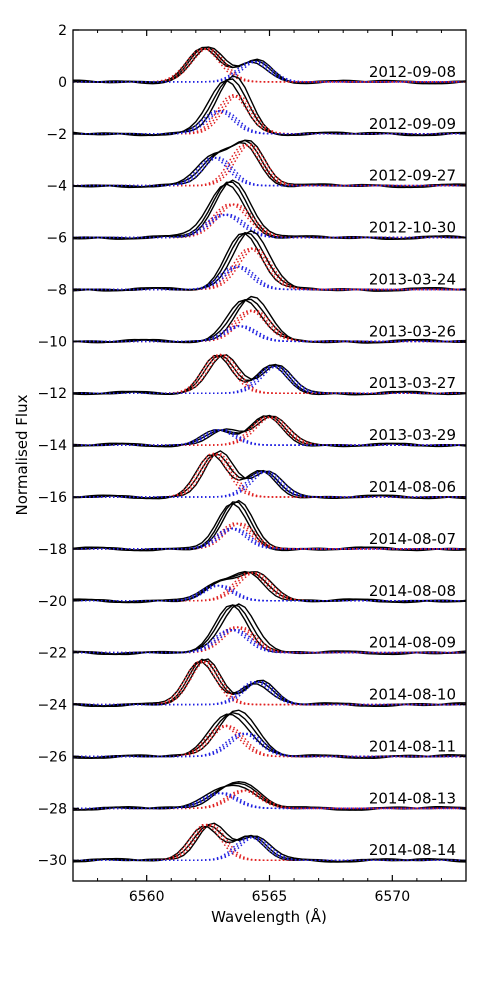  What do you see at coordinates (412, 695) in the screenshot?
I see `spectrum-date-label: 2014-08-10` at bounding box center [412, 695].